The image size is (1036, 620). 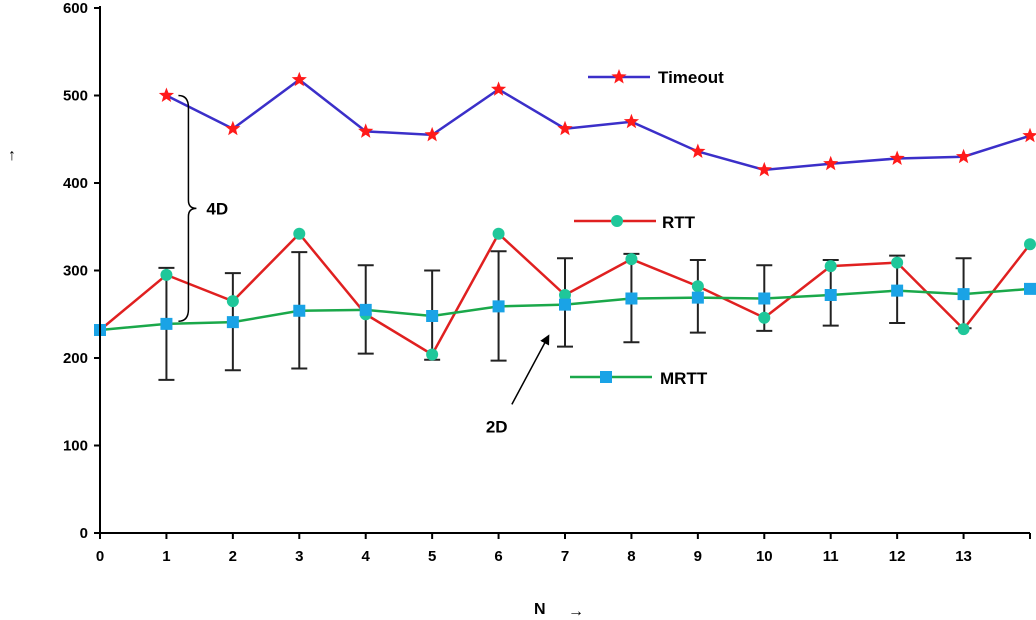 I want to click on y-tick-label: 300, so click(x=75, y=271).